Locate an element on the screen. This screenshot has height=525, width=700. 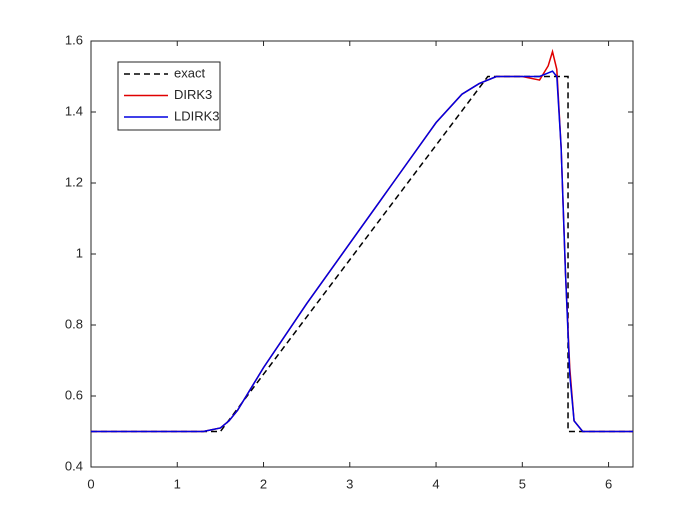
x-tick-label: 2 is located at coordinates (263, 483).